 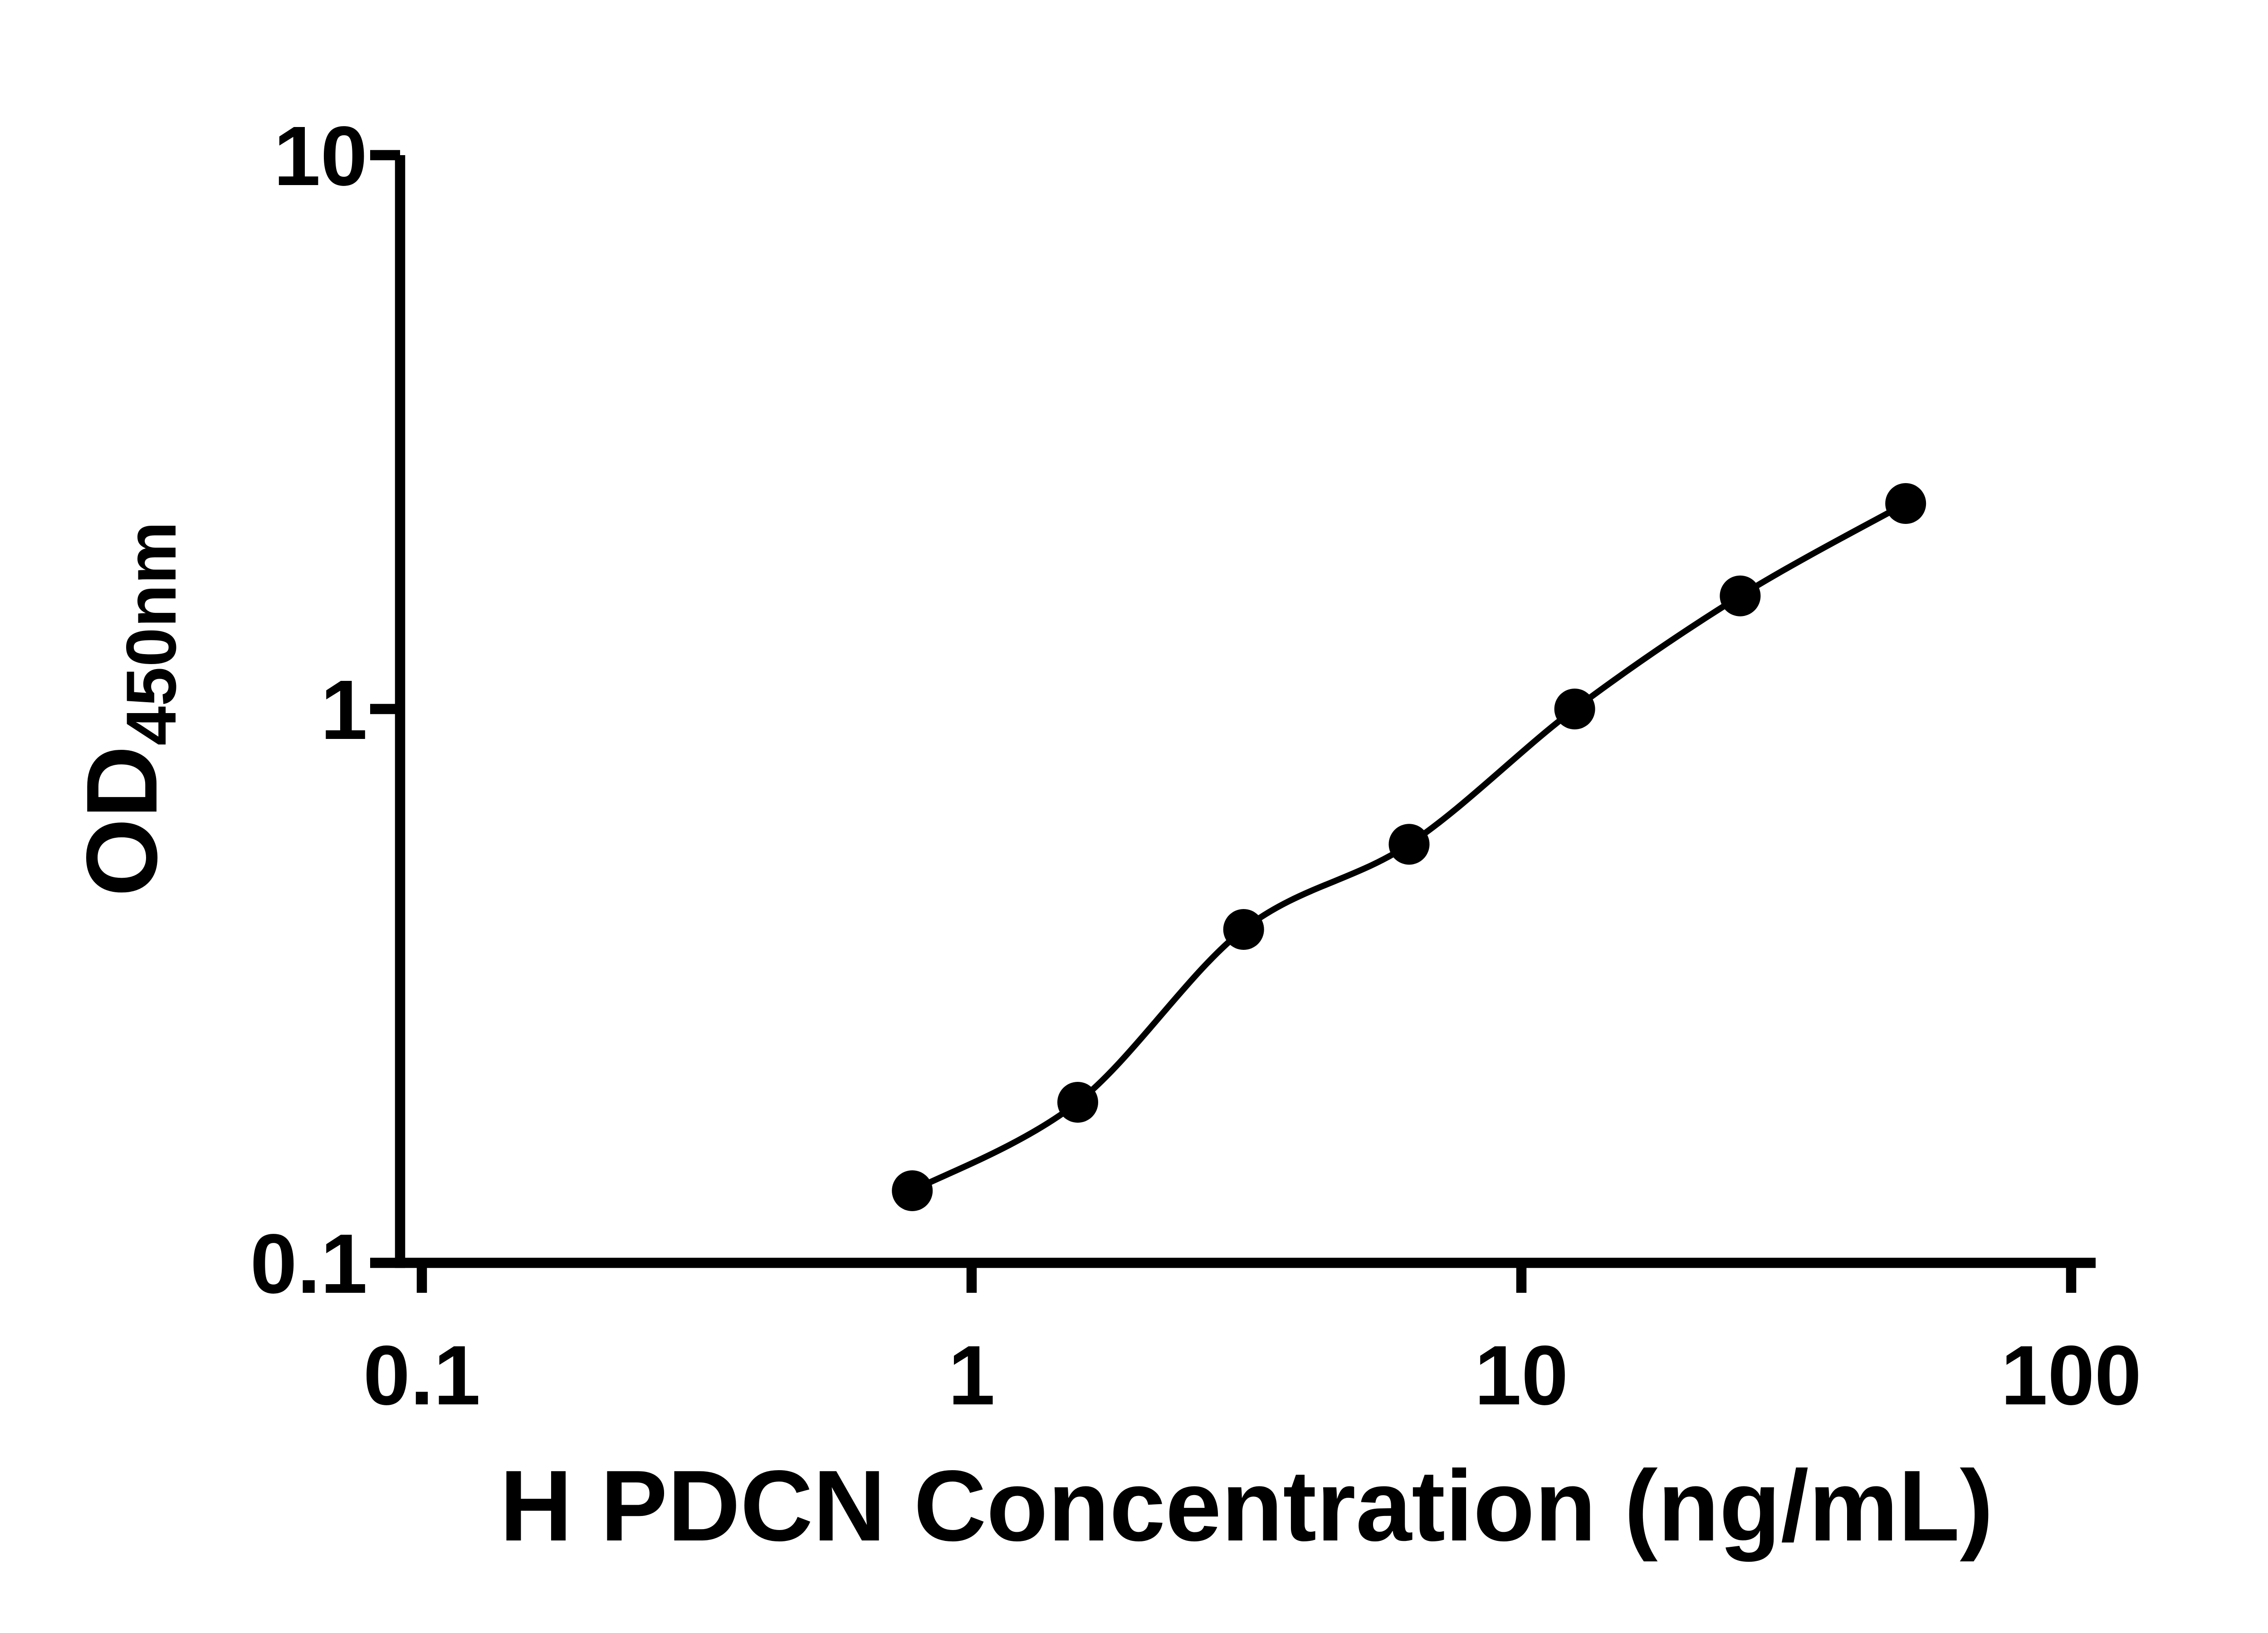 I want to click on y-tick-label: 10, so click(x=320, y=156).